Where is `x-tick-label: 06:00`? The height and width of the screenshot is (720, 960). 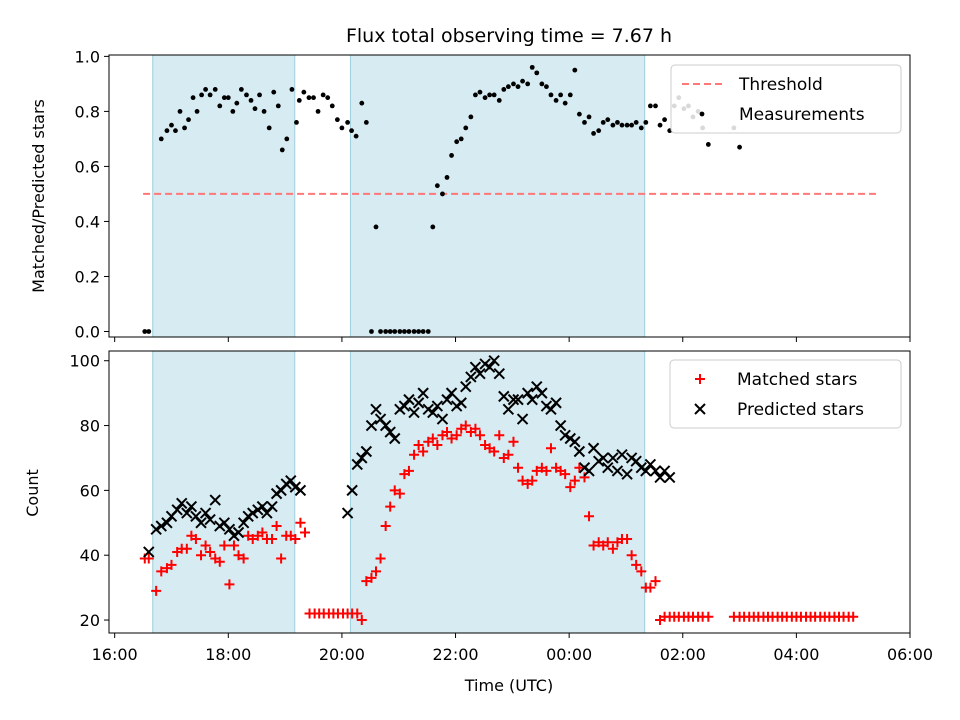
x-tick-label: 06:00 is located at coordinates (910, 654).